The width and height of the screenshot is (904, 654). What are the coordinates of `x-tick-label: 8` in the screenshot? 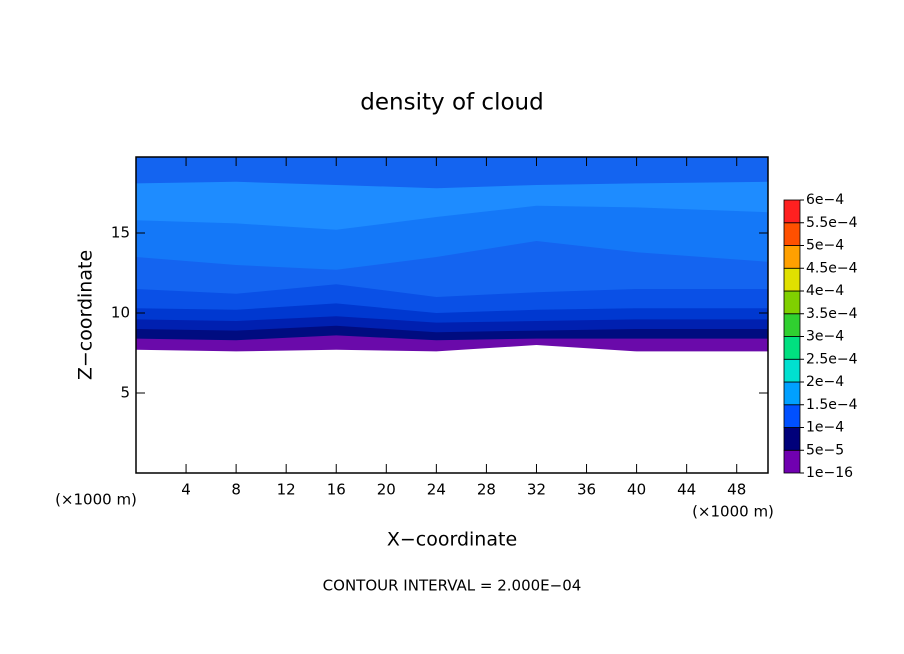 It's located at (236, 490).